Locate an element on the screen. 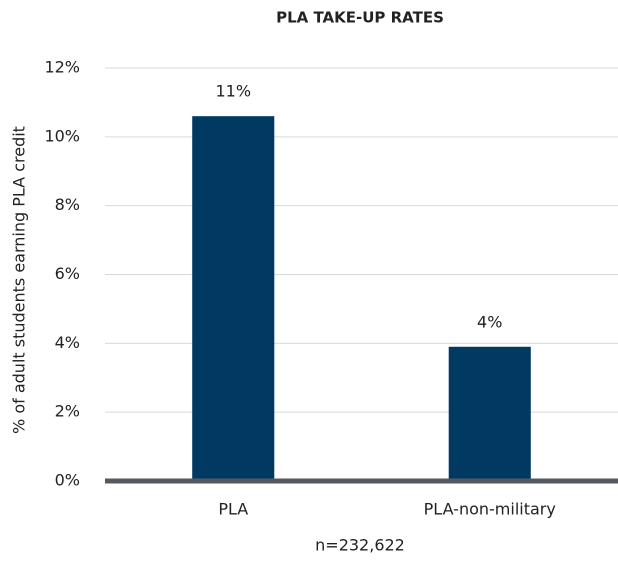  y-tick-label: 0% is located at coordinates (67, 480).